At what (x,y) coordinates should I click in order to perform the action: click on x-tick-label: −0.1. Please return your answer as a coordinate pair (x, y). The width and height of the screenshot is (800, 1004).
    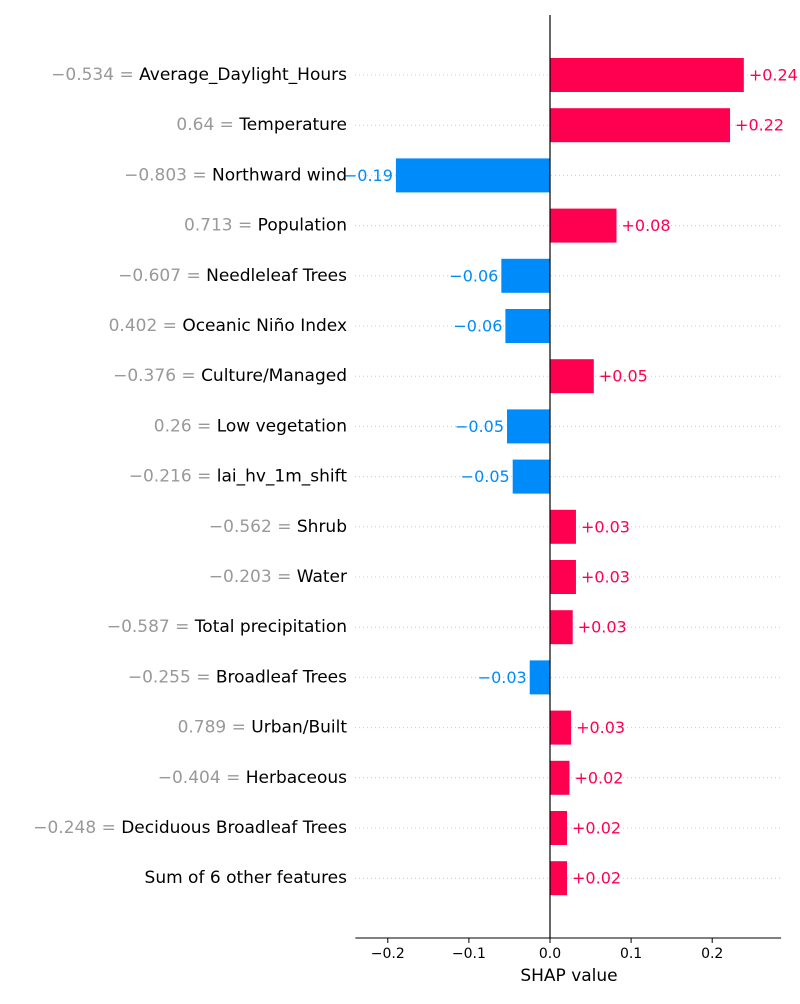
    Looking at the image, I should click on (469, 954).